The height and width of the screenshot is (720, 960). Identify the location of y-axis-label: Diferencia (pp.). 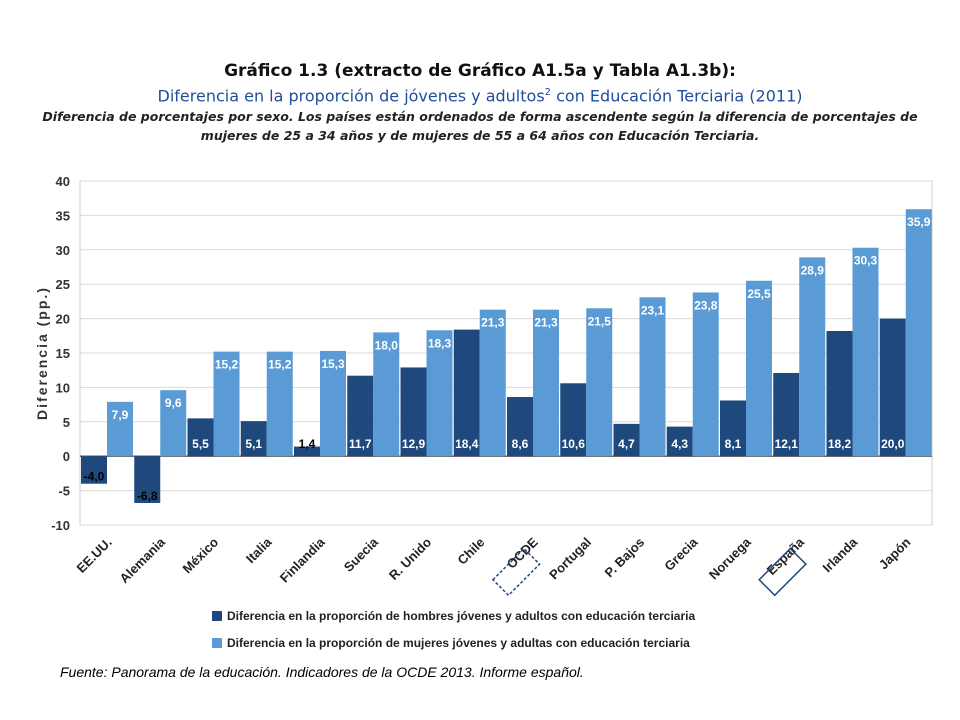
(42, 353).